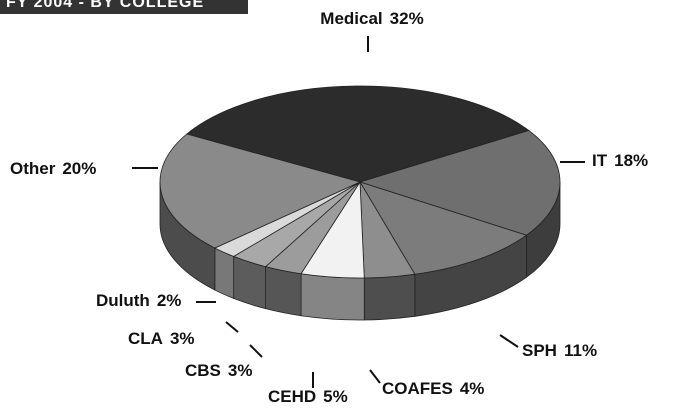  What do you see at coordinates (203, 370) in the screenshot?
I see `category-label: CBS` at bounding box center [203, 370].